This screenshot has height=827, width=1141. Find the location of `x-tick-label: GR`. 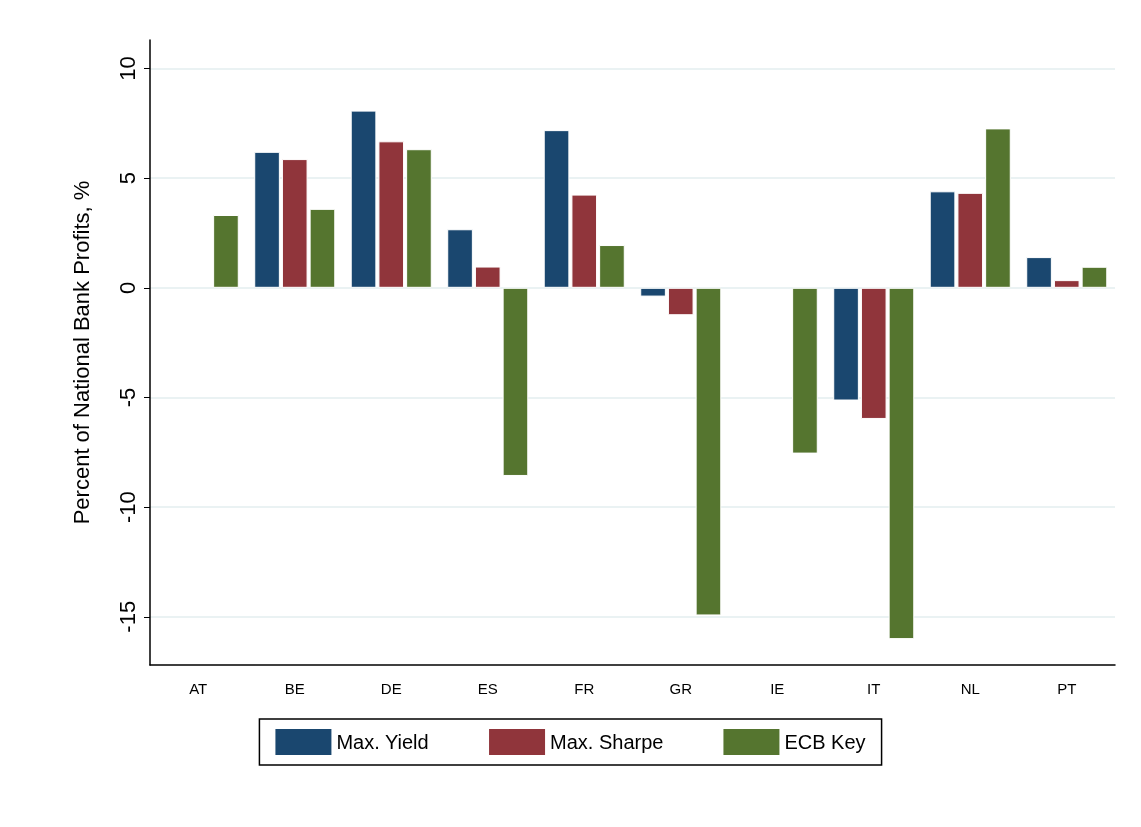

x-tick-label: GR is located at coordinates (681, 688).